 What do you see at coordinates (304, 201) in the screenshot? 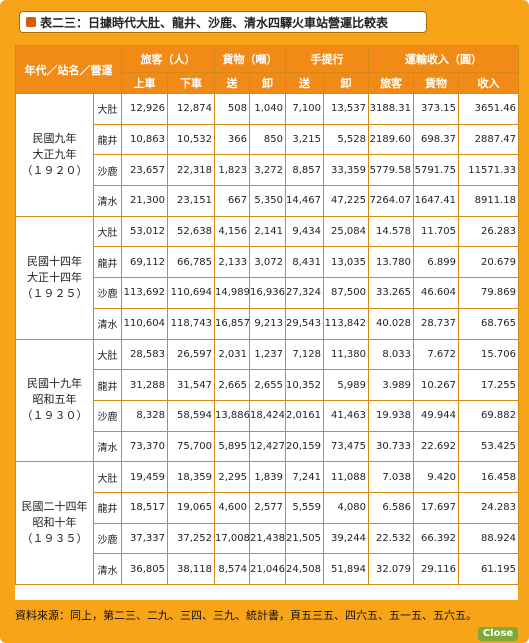
I see `value-cell: 14,467` at bounding box center [304, 201].